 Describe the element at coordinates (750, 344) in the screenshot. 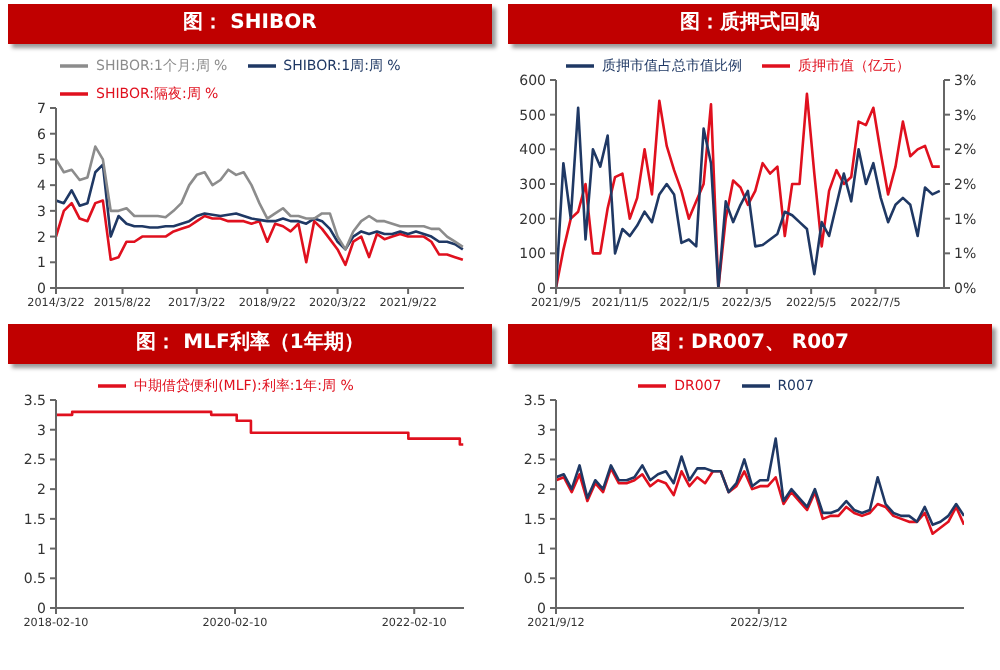

I see `chart-title: 图：DR007、 R007` at that location.